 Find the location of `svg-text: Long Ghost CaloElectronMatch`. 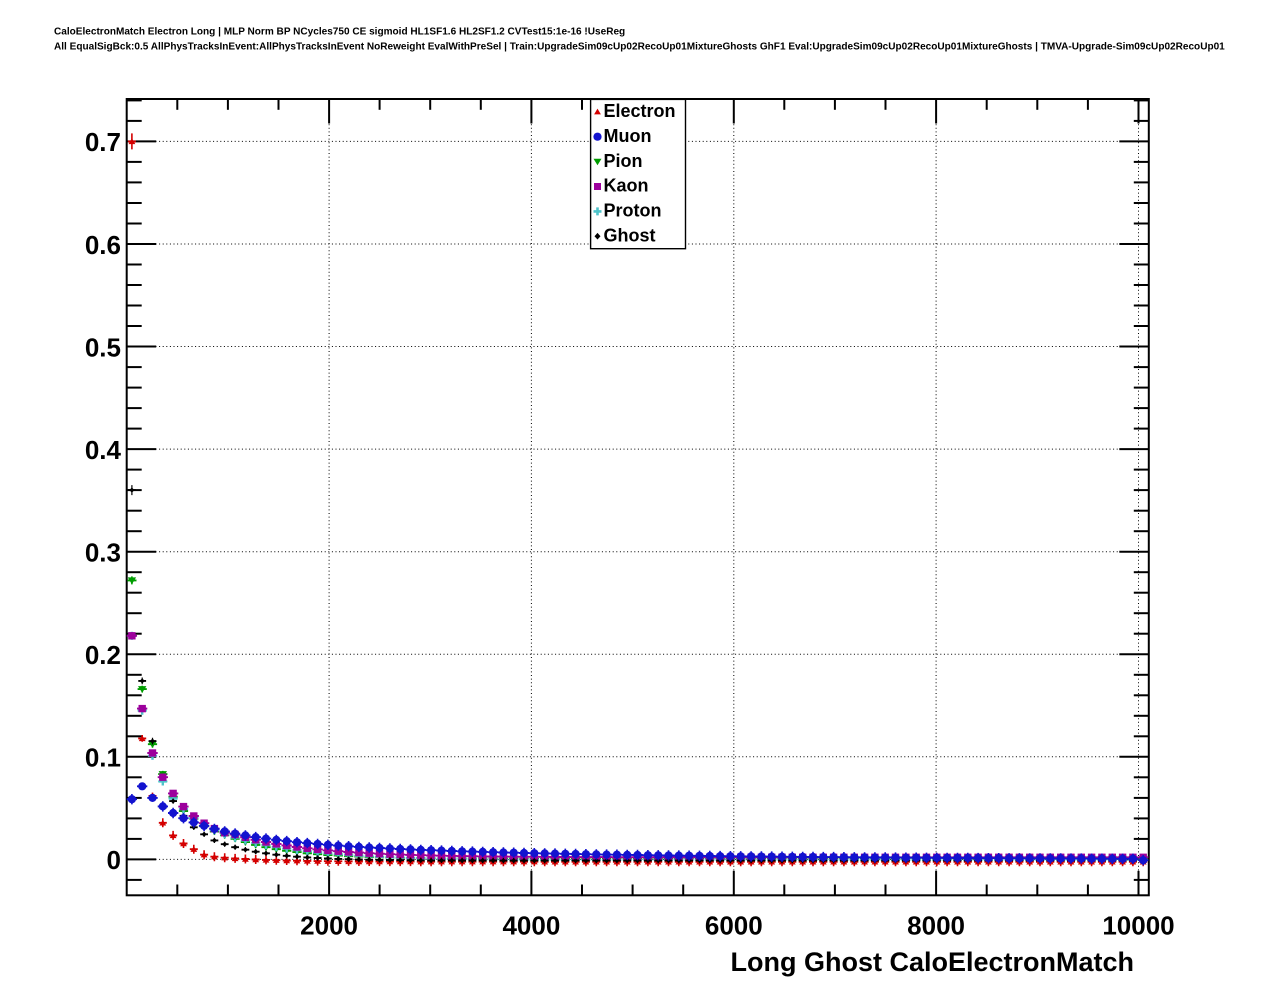

svg-text: Long Ghost CaloElectronMatch is located at coordinates (932, 962).